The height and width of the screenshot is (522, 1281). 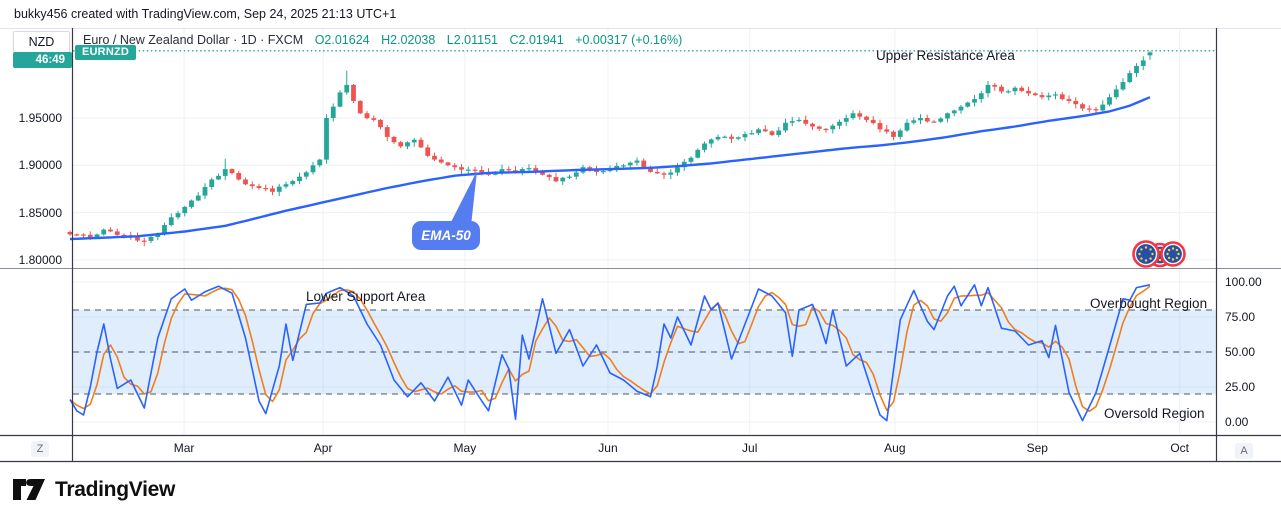 I want to click on ohlc-low: L2.01151, so click(x=472, y=40).